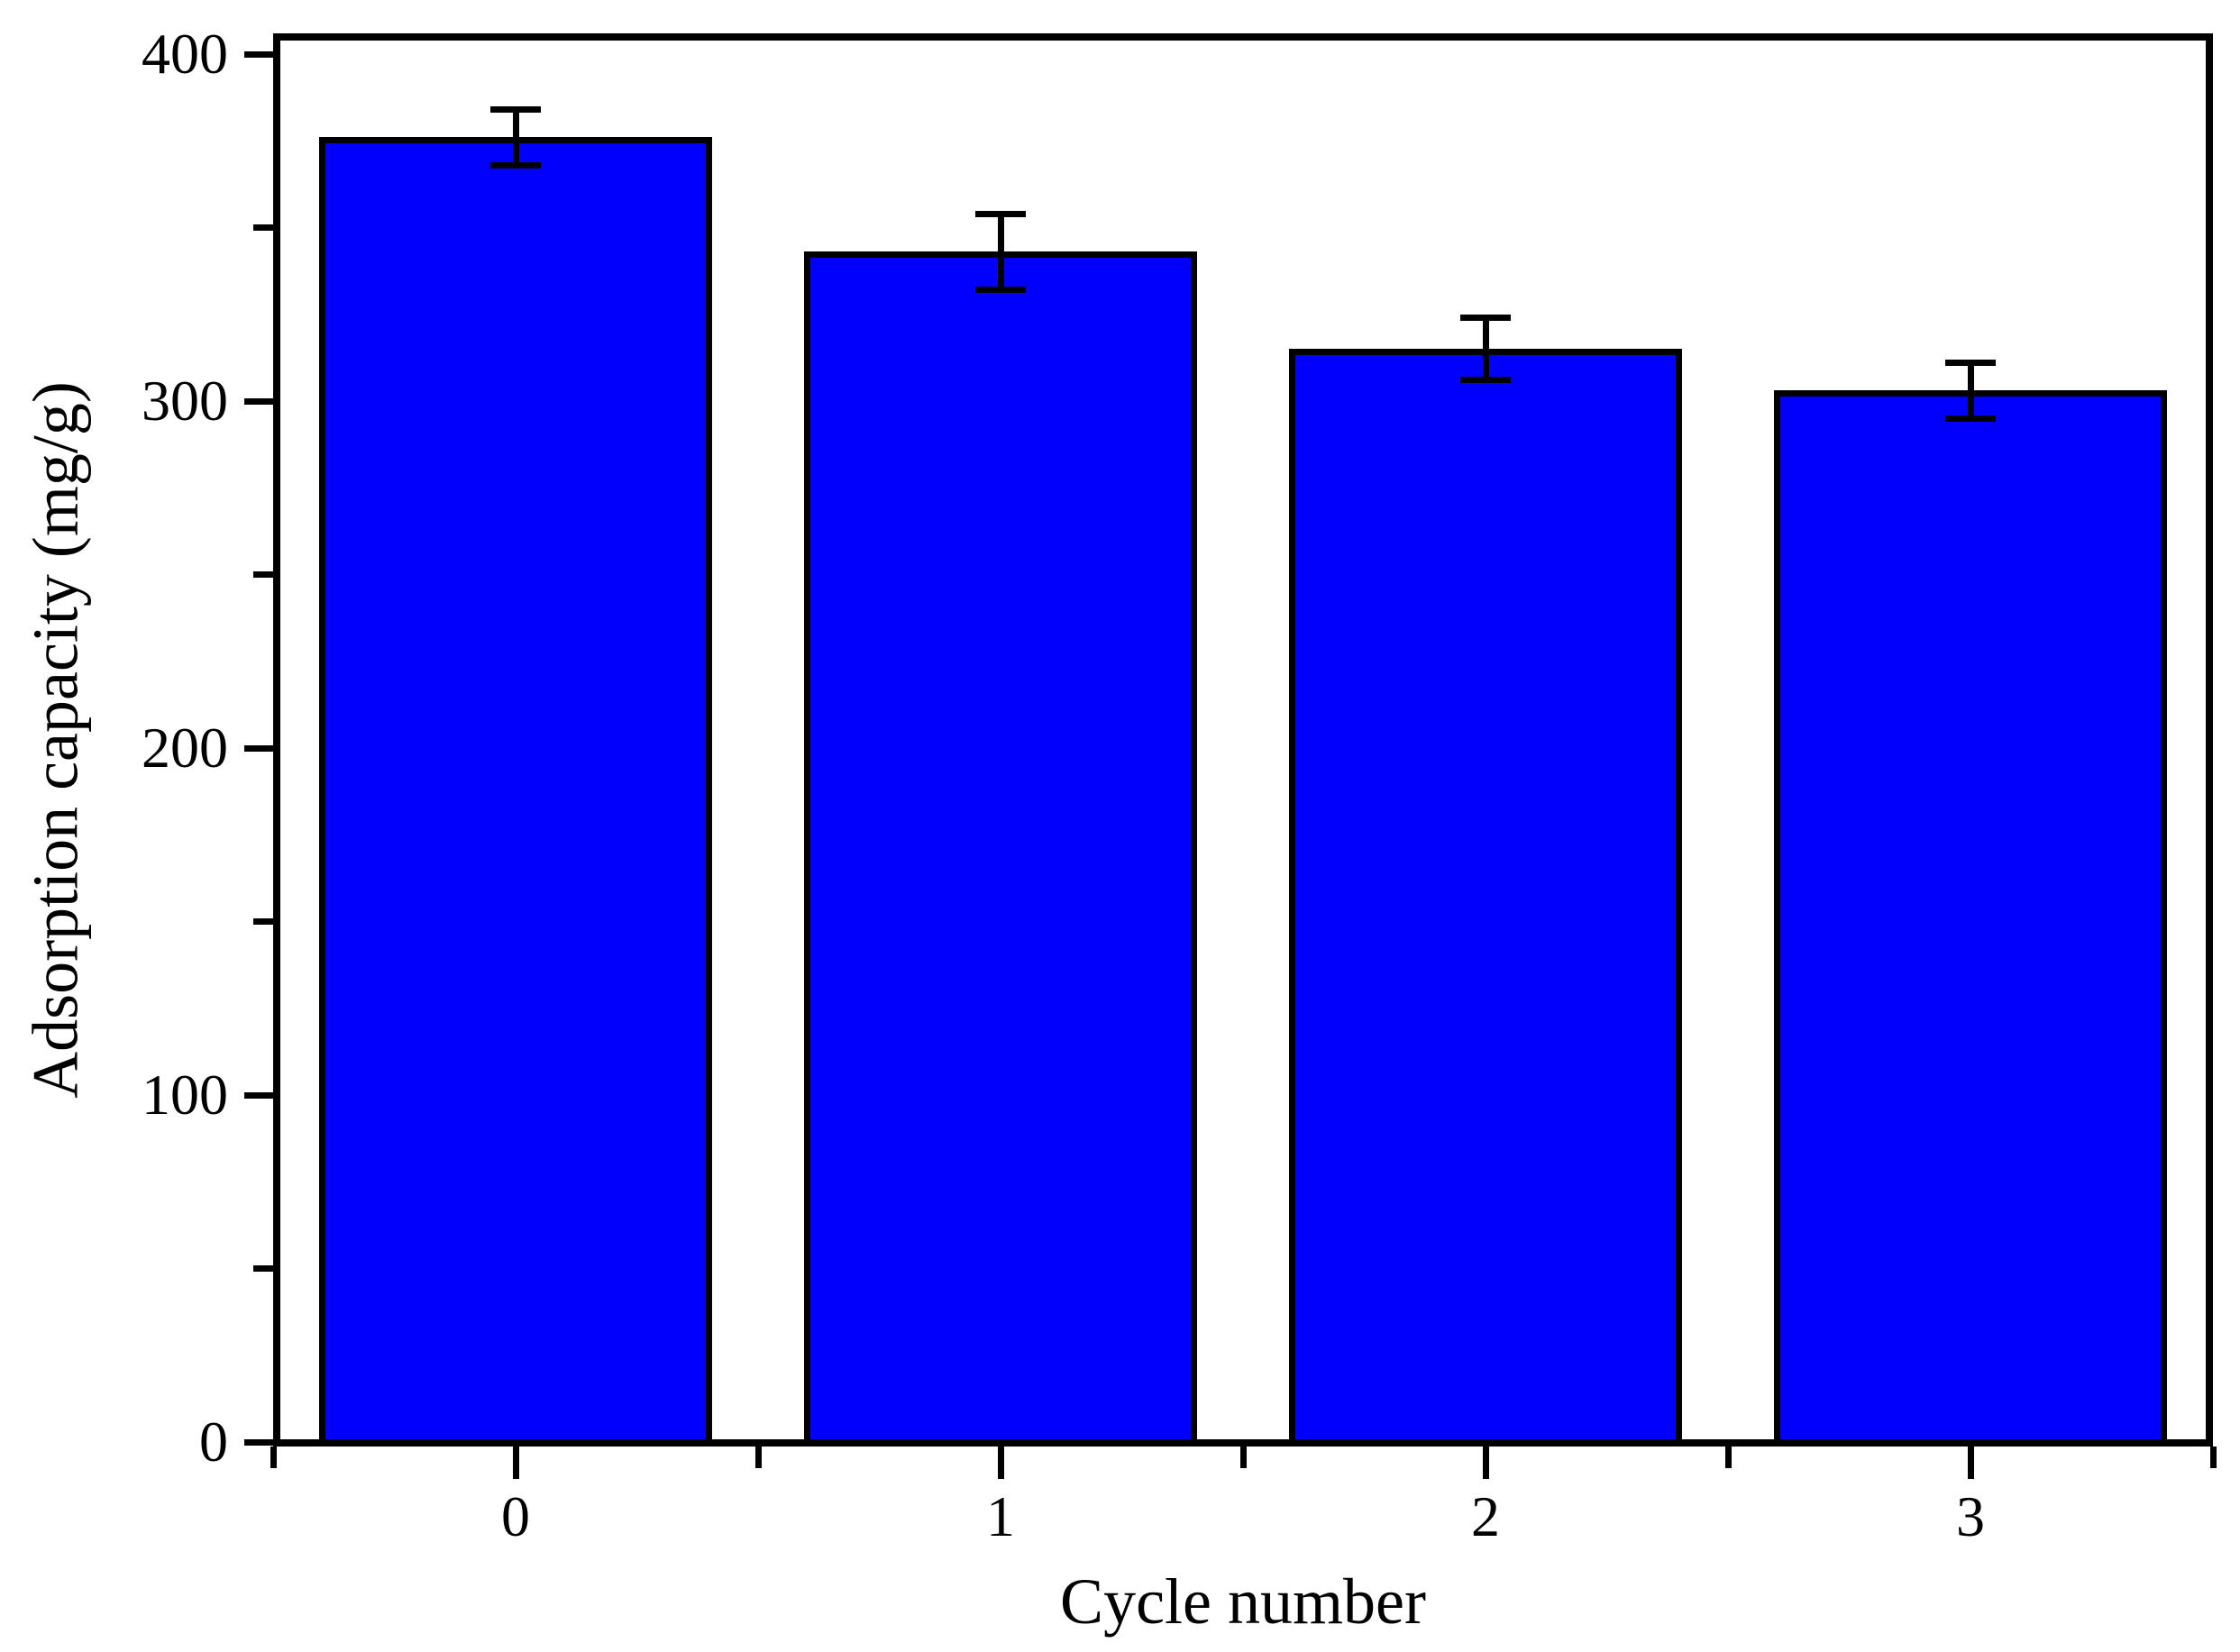 This screenshot has width=2240, height=1652. I want to click on x-tick-label-1: 1, so click(1000, 1516).